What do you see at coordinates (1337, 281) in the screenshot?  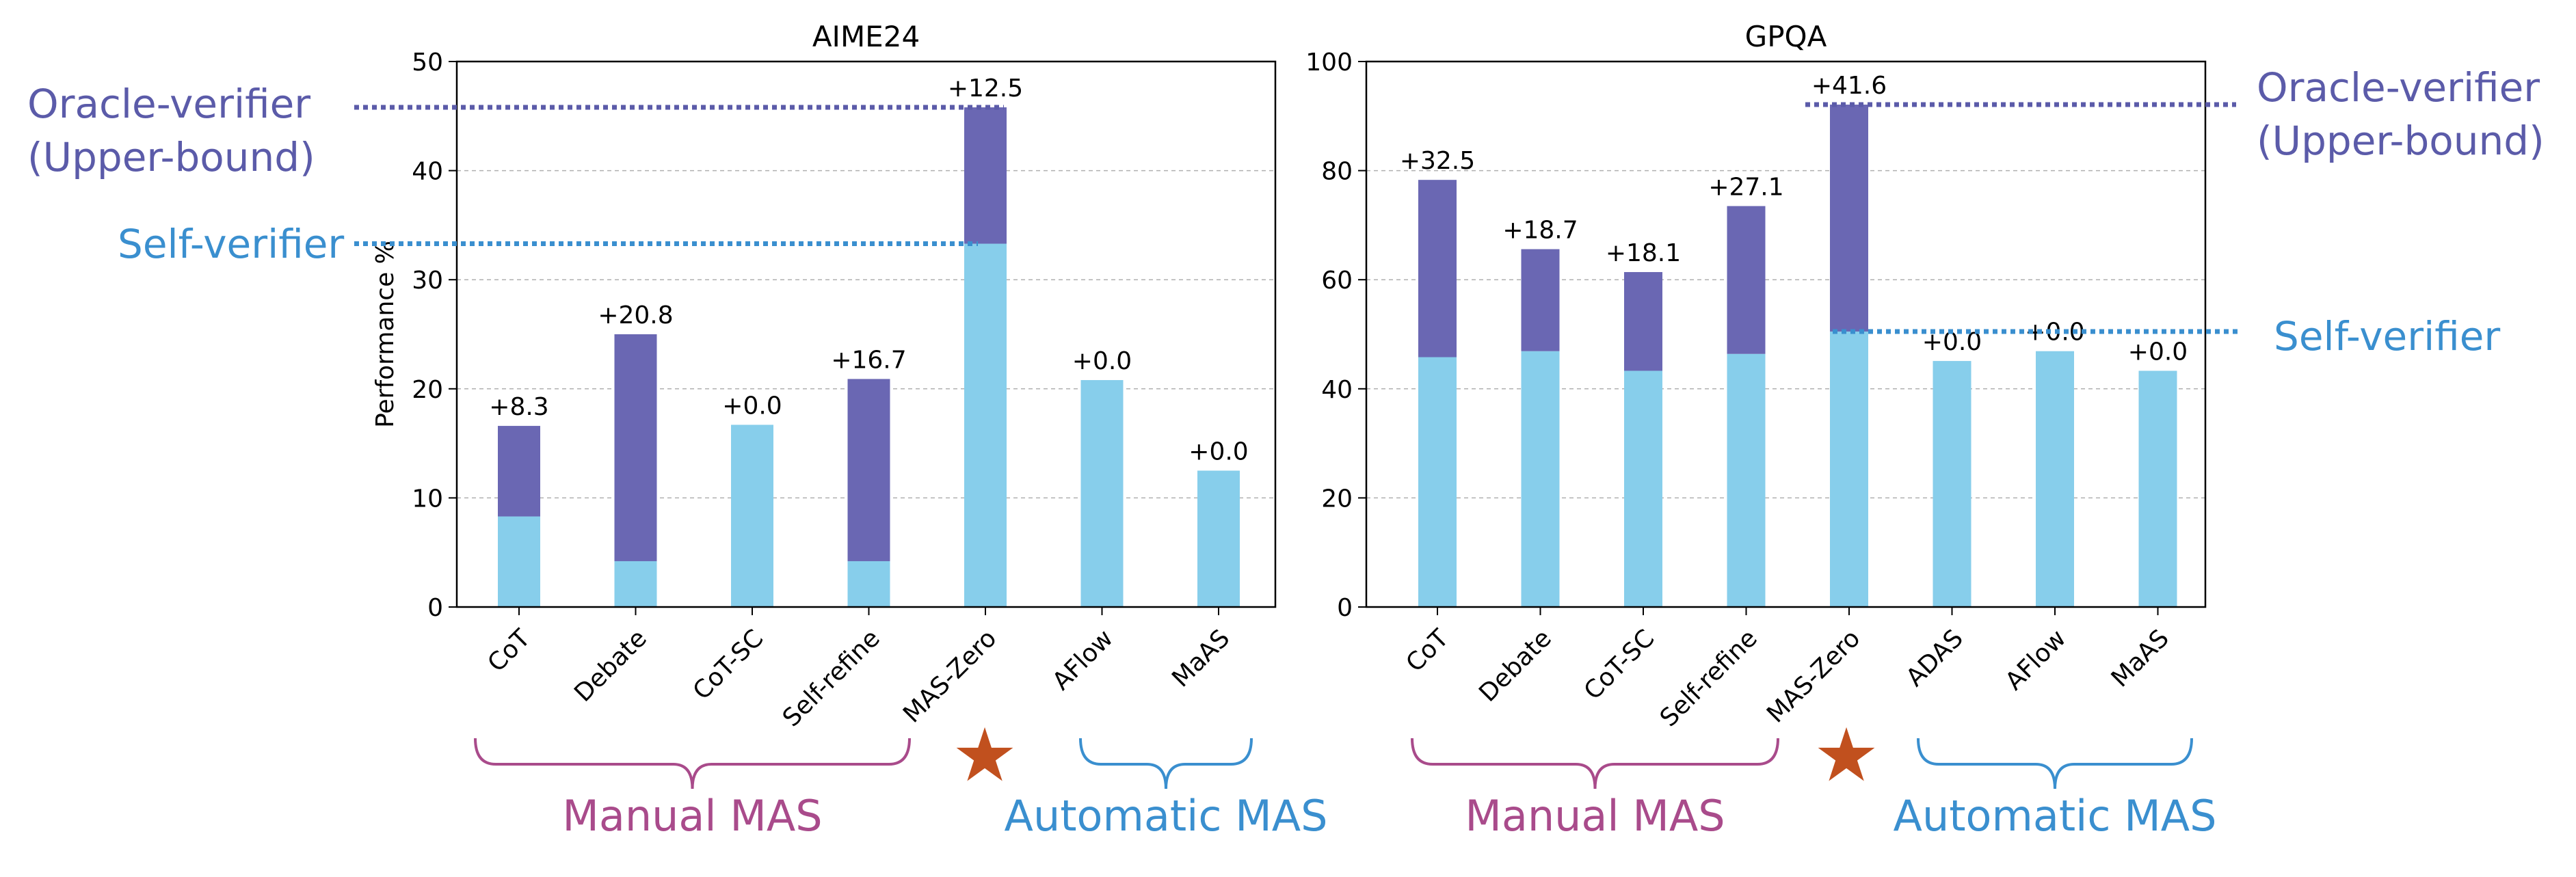 I see `y-tick-label: 60` at bounding box center [1337, 281].